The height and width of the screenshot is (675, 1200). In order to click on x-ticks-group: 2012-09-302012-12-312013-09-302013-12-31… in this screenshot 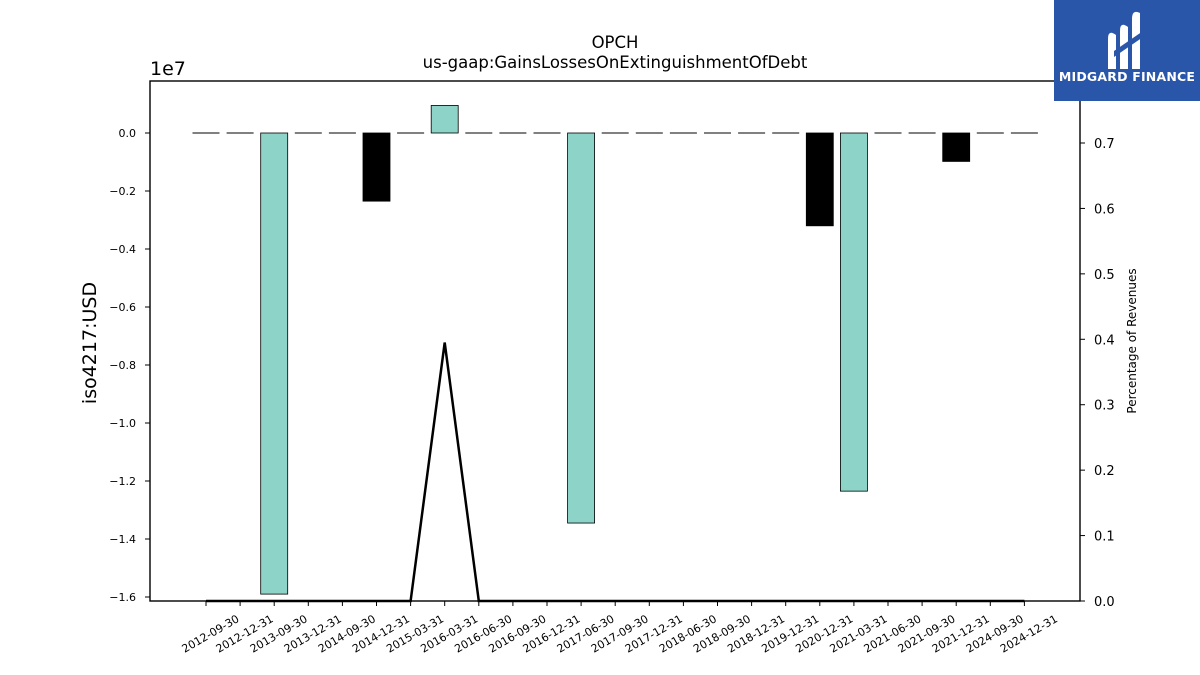, I will do `click(620, 628)`.